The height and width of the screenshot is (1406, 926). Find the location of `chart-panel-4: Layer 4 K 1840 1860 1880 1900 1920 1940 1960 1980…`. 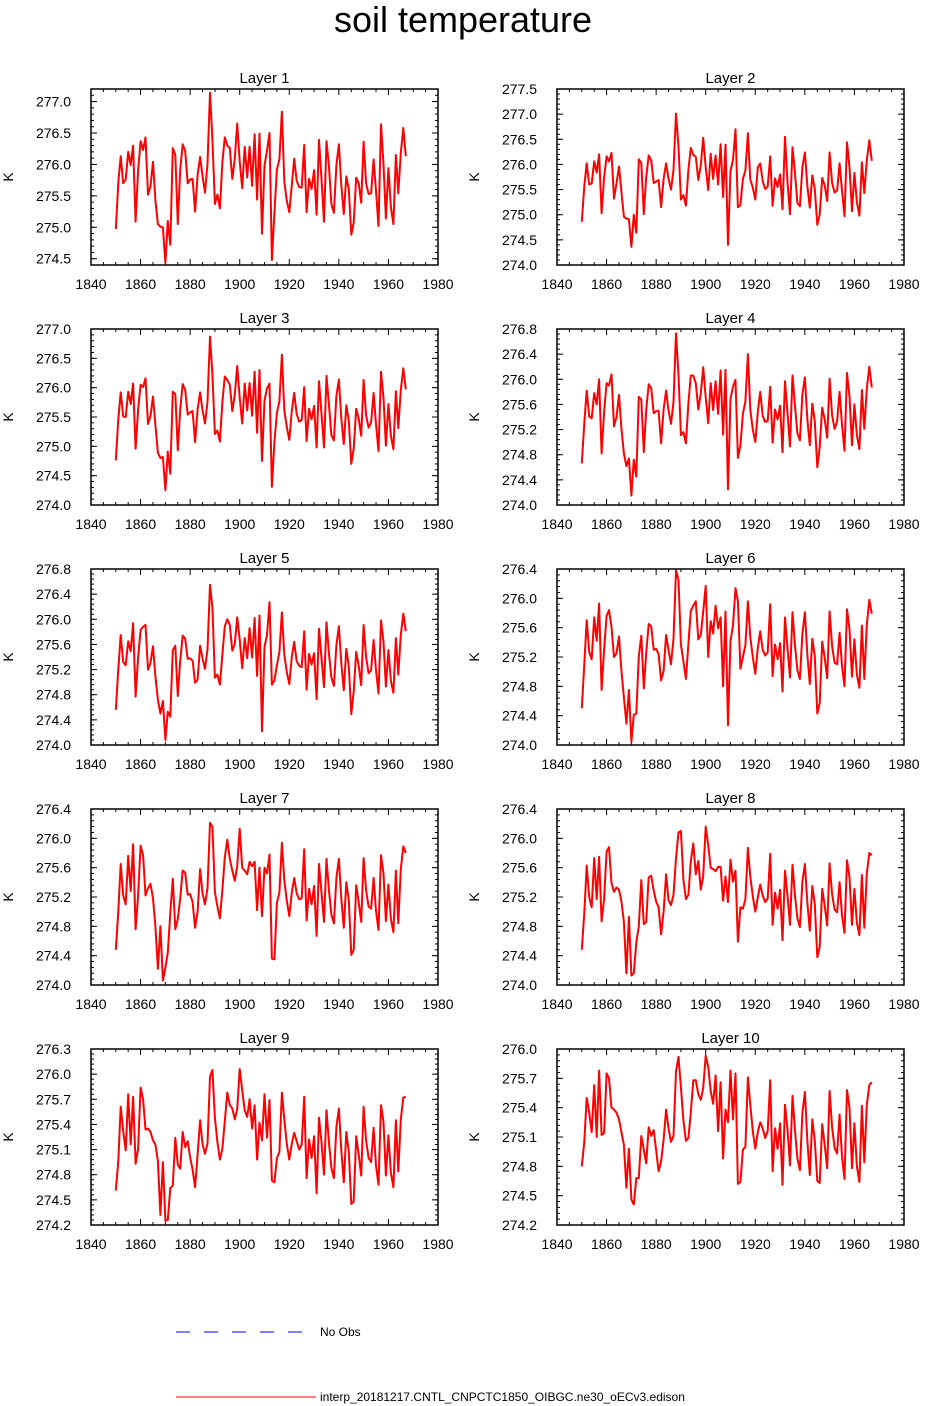

chart-panel-4: Layer 4 K 1840 1860 1880 1900 1920 1940 1960 1980… is located at coordinates (693, 421).